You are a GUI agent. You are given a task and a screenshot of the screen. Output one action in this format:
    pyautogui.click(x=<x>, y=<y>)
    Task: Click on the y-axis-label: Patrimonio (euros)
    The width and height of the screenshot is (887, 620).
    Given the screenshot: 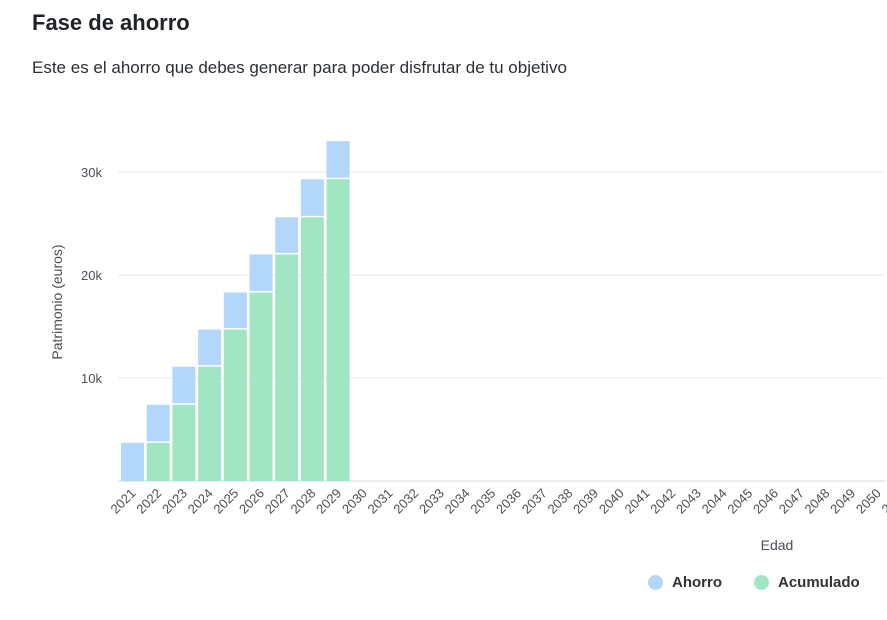 What is the action you would take?
    pyautogui.click(x=57, y=301)
    